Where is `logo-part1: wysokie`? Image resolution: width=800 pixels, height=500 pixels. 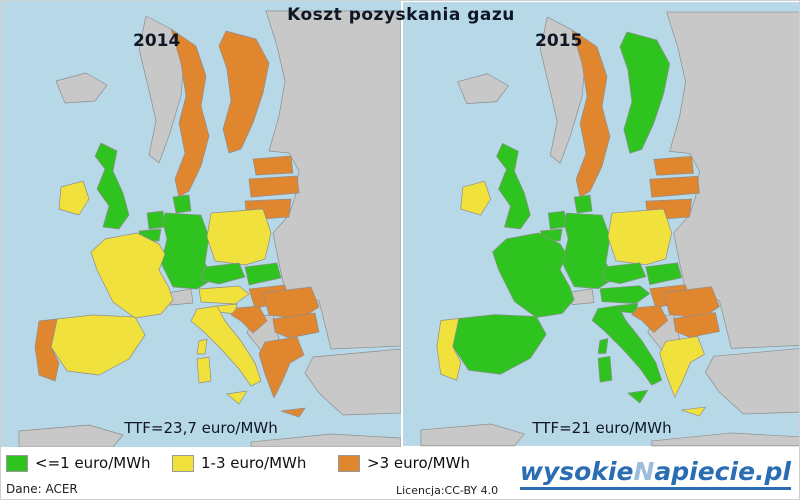
logo-part1: wysokie is located at coordinates (576, 471).